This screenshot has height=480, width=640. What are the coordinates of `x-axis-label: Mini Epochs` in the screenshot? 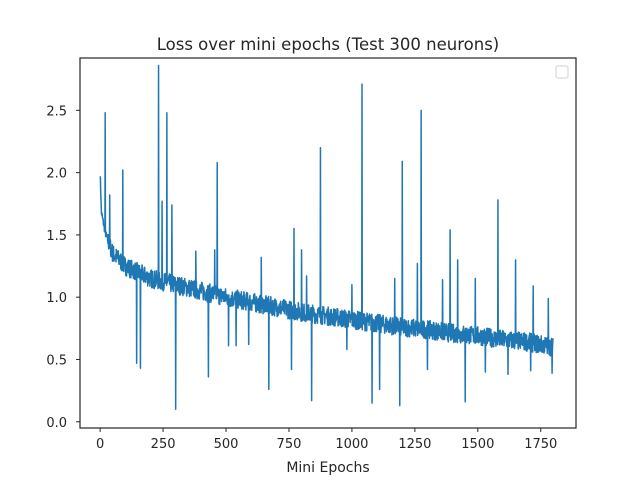 It's located at (327, 468).